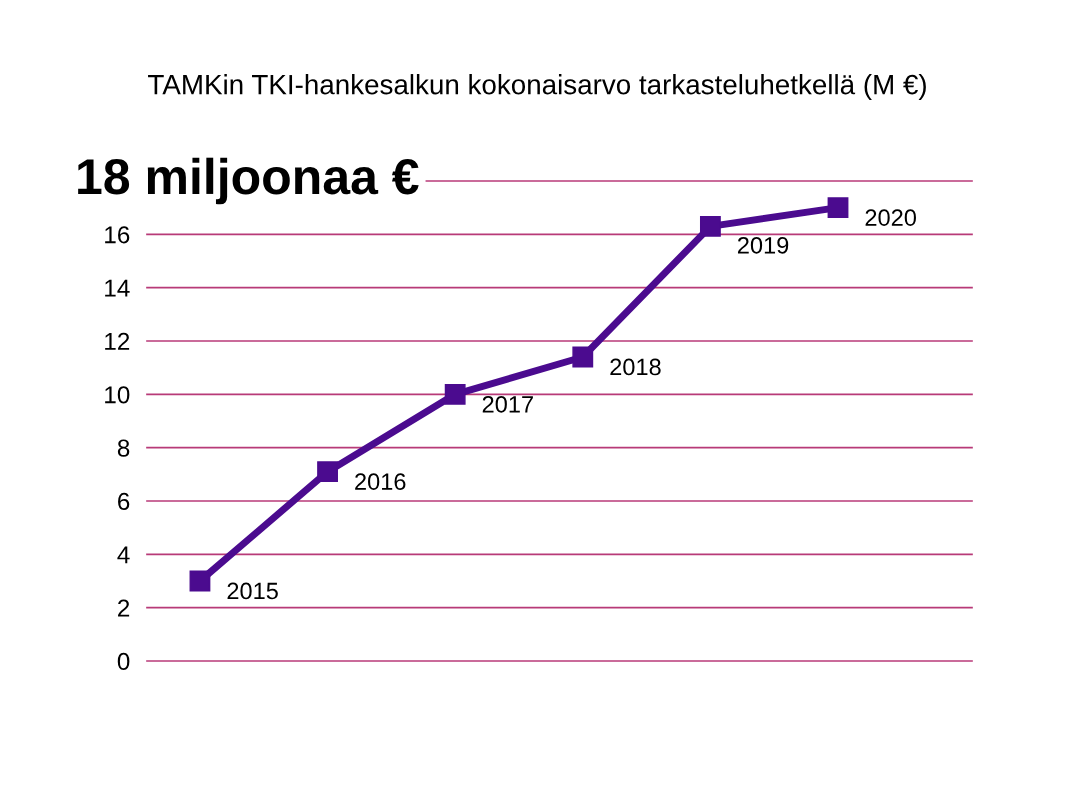  Describe the element at coordinates (248, 181) in the screenshot. I see `annotation: 18 miljoonaa €` at that location.